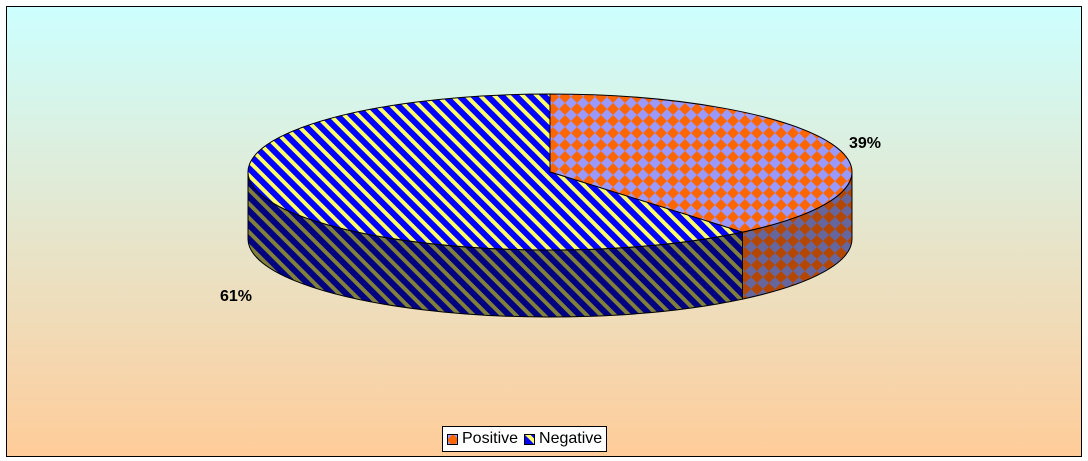  What do you see at coordinates (490, 438) in the screenshot?
I see `legend-label-positive: Positive` at bounding box center [490, 438].